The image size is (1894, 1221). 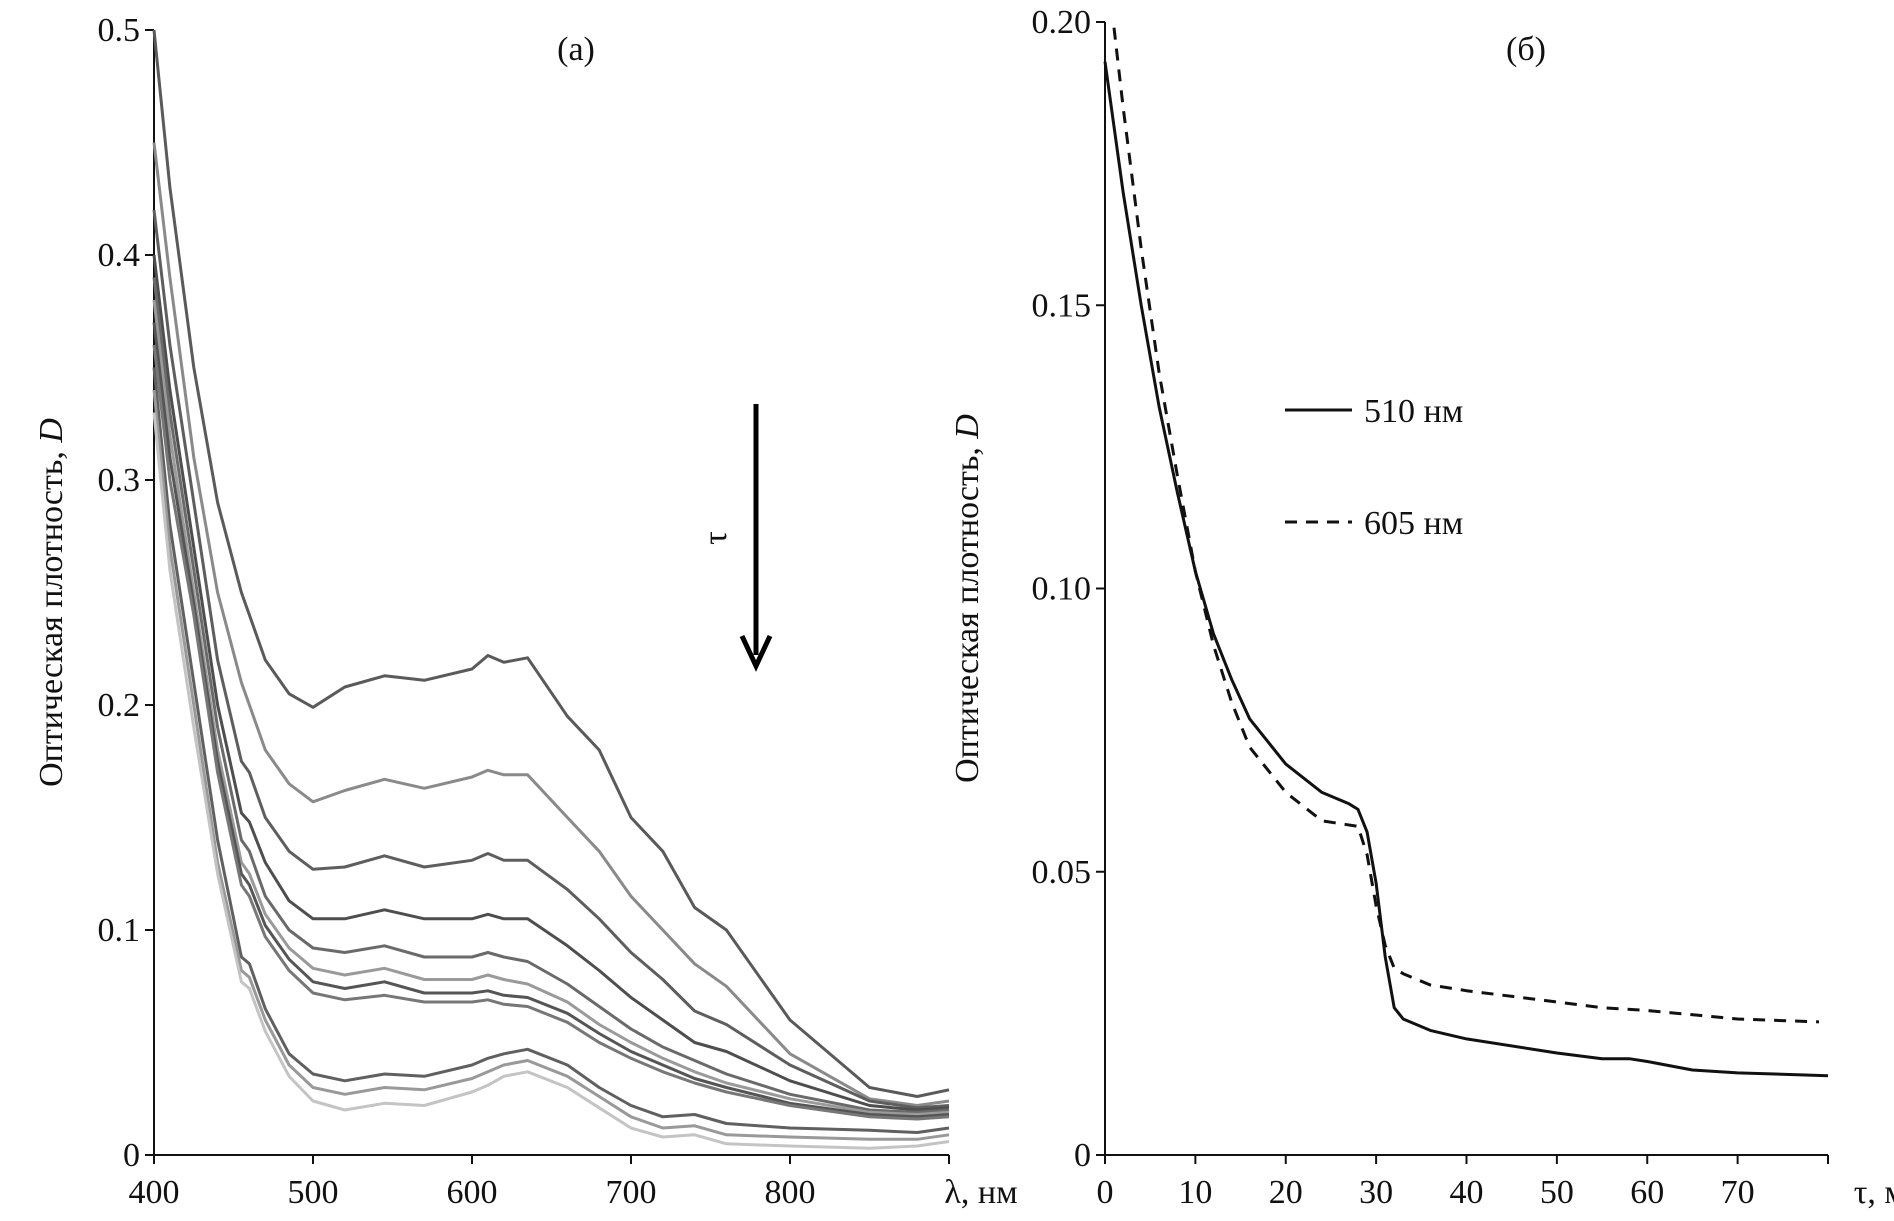 What do you see at coordinates (119, 705) in the screenshot?
I see `y-tick-label: 0.2` at bounding box center [119, 705].